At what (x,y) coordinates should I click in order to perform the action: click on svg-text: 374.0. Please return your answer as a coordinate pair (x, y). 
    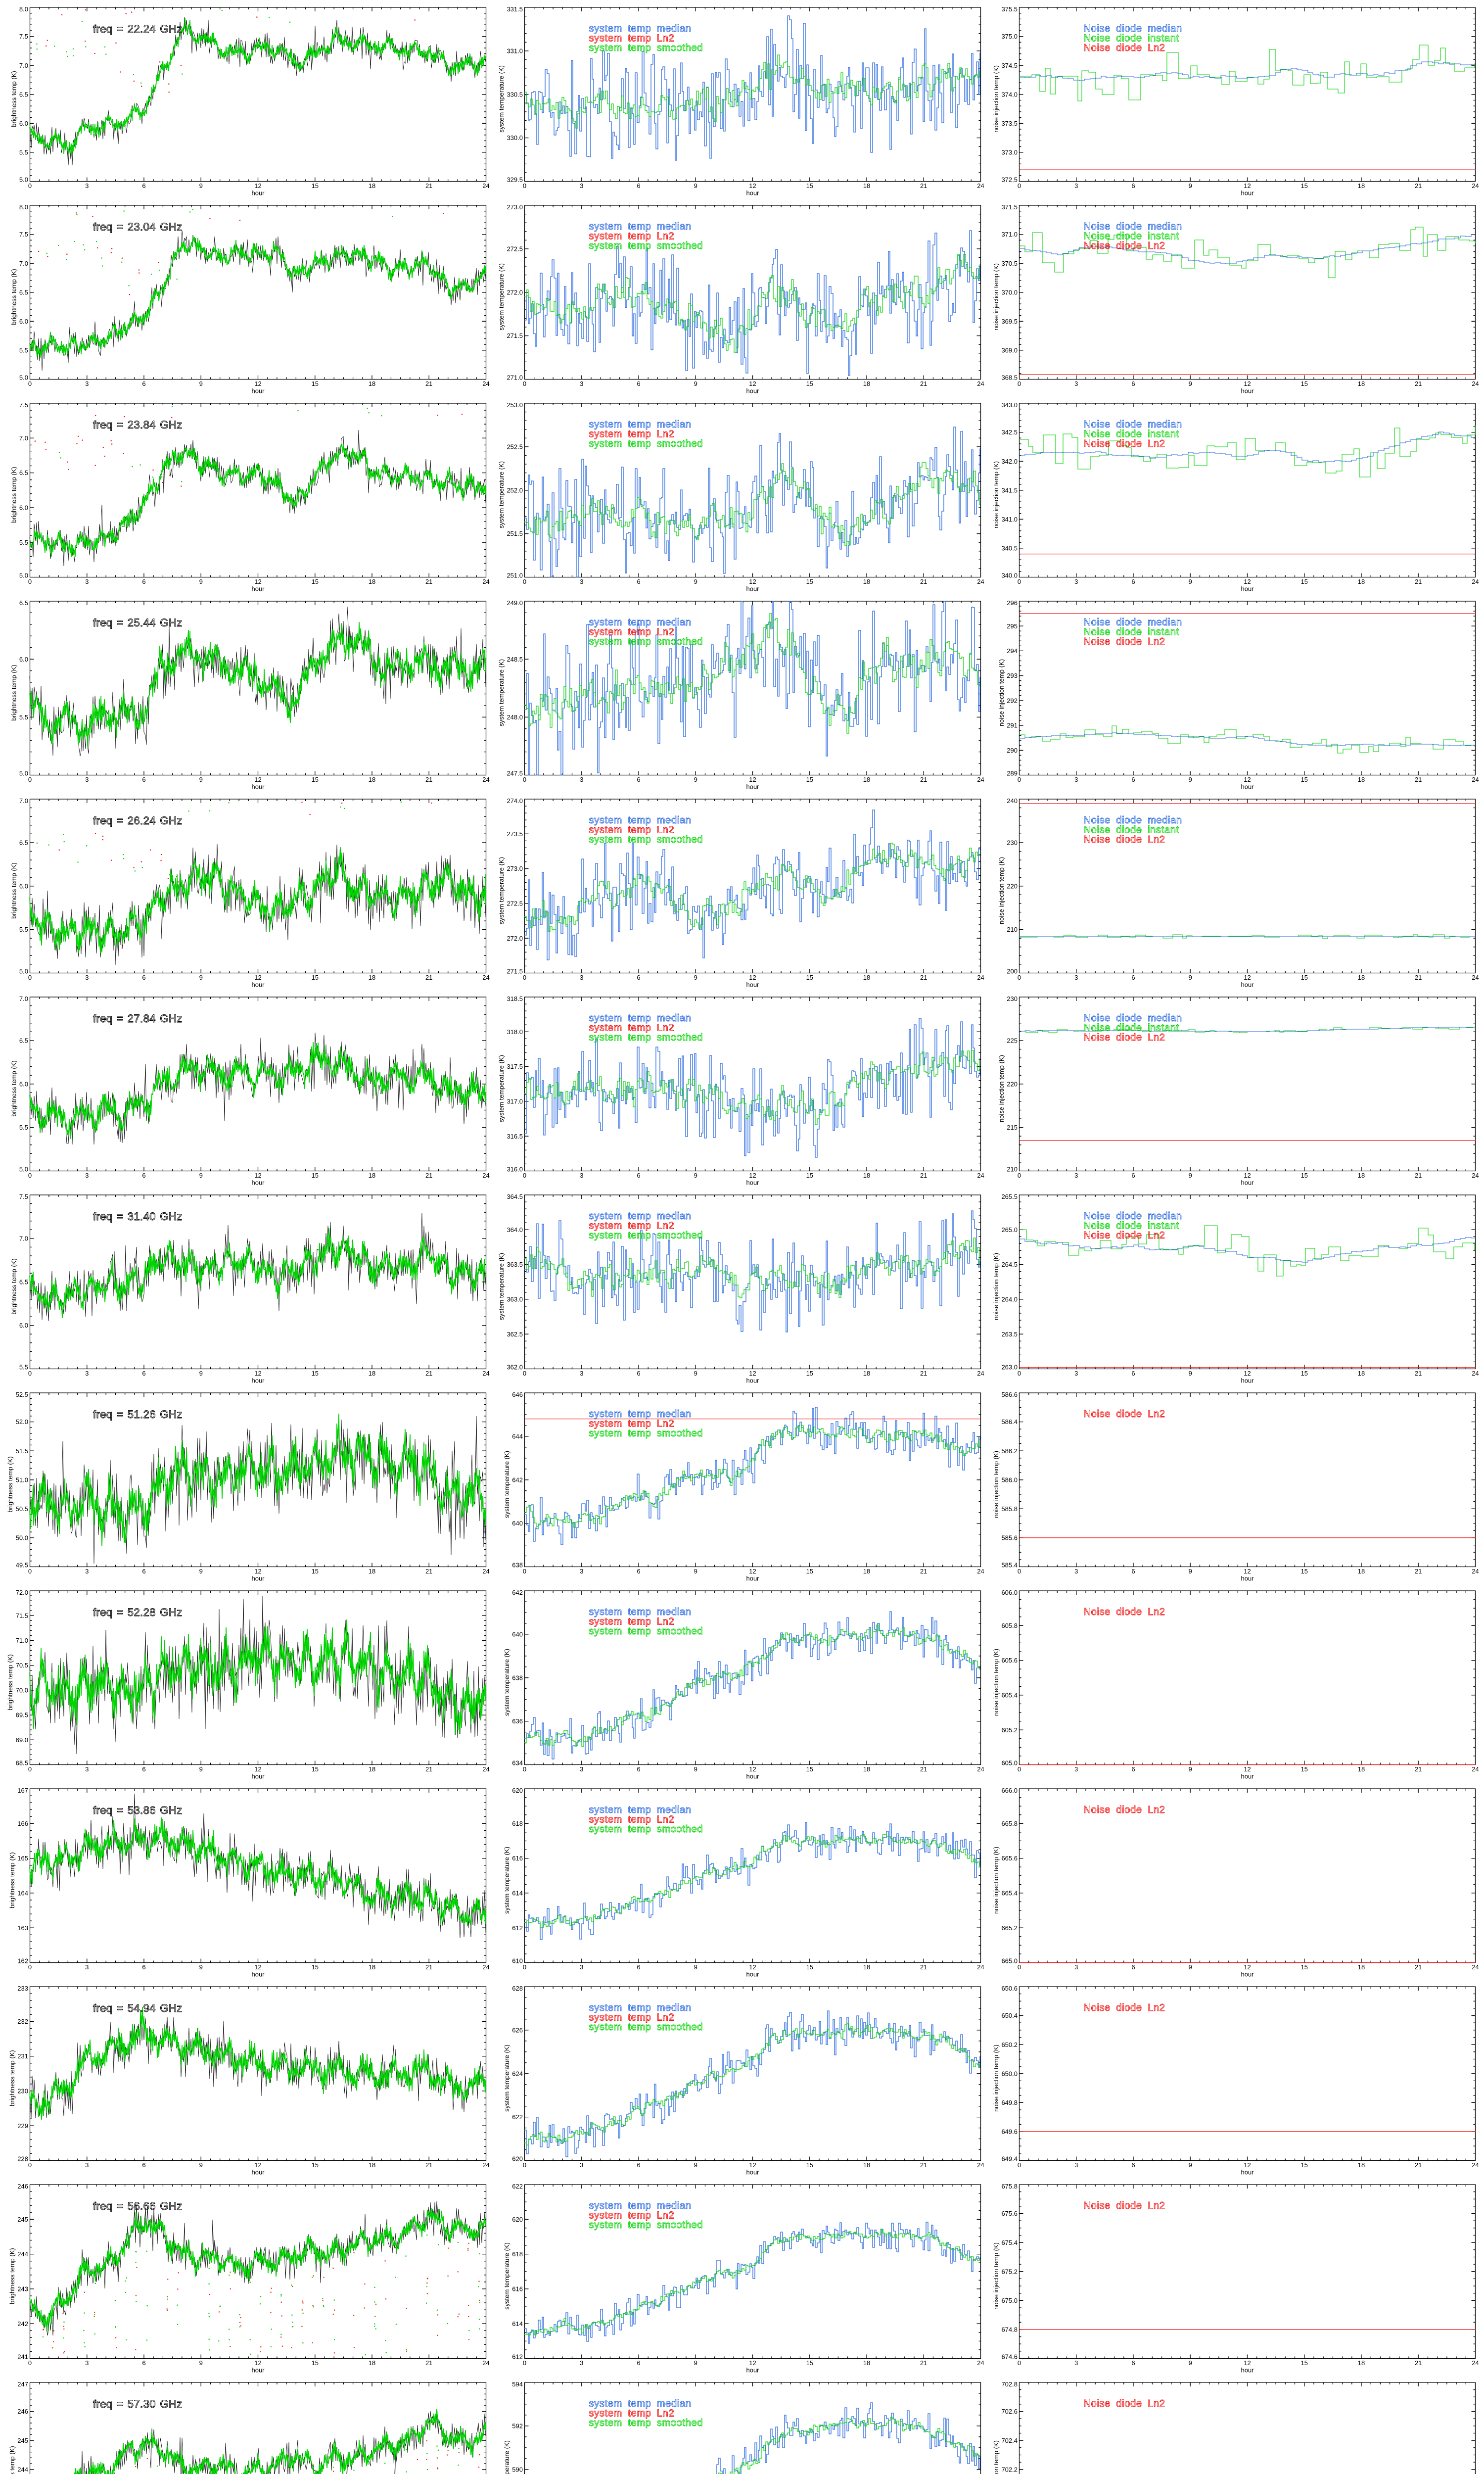
    Looking at the image, I should click on (1009, 95).